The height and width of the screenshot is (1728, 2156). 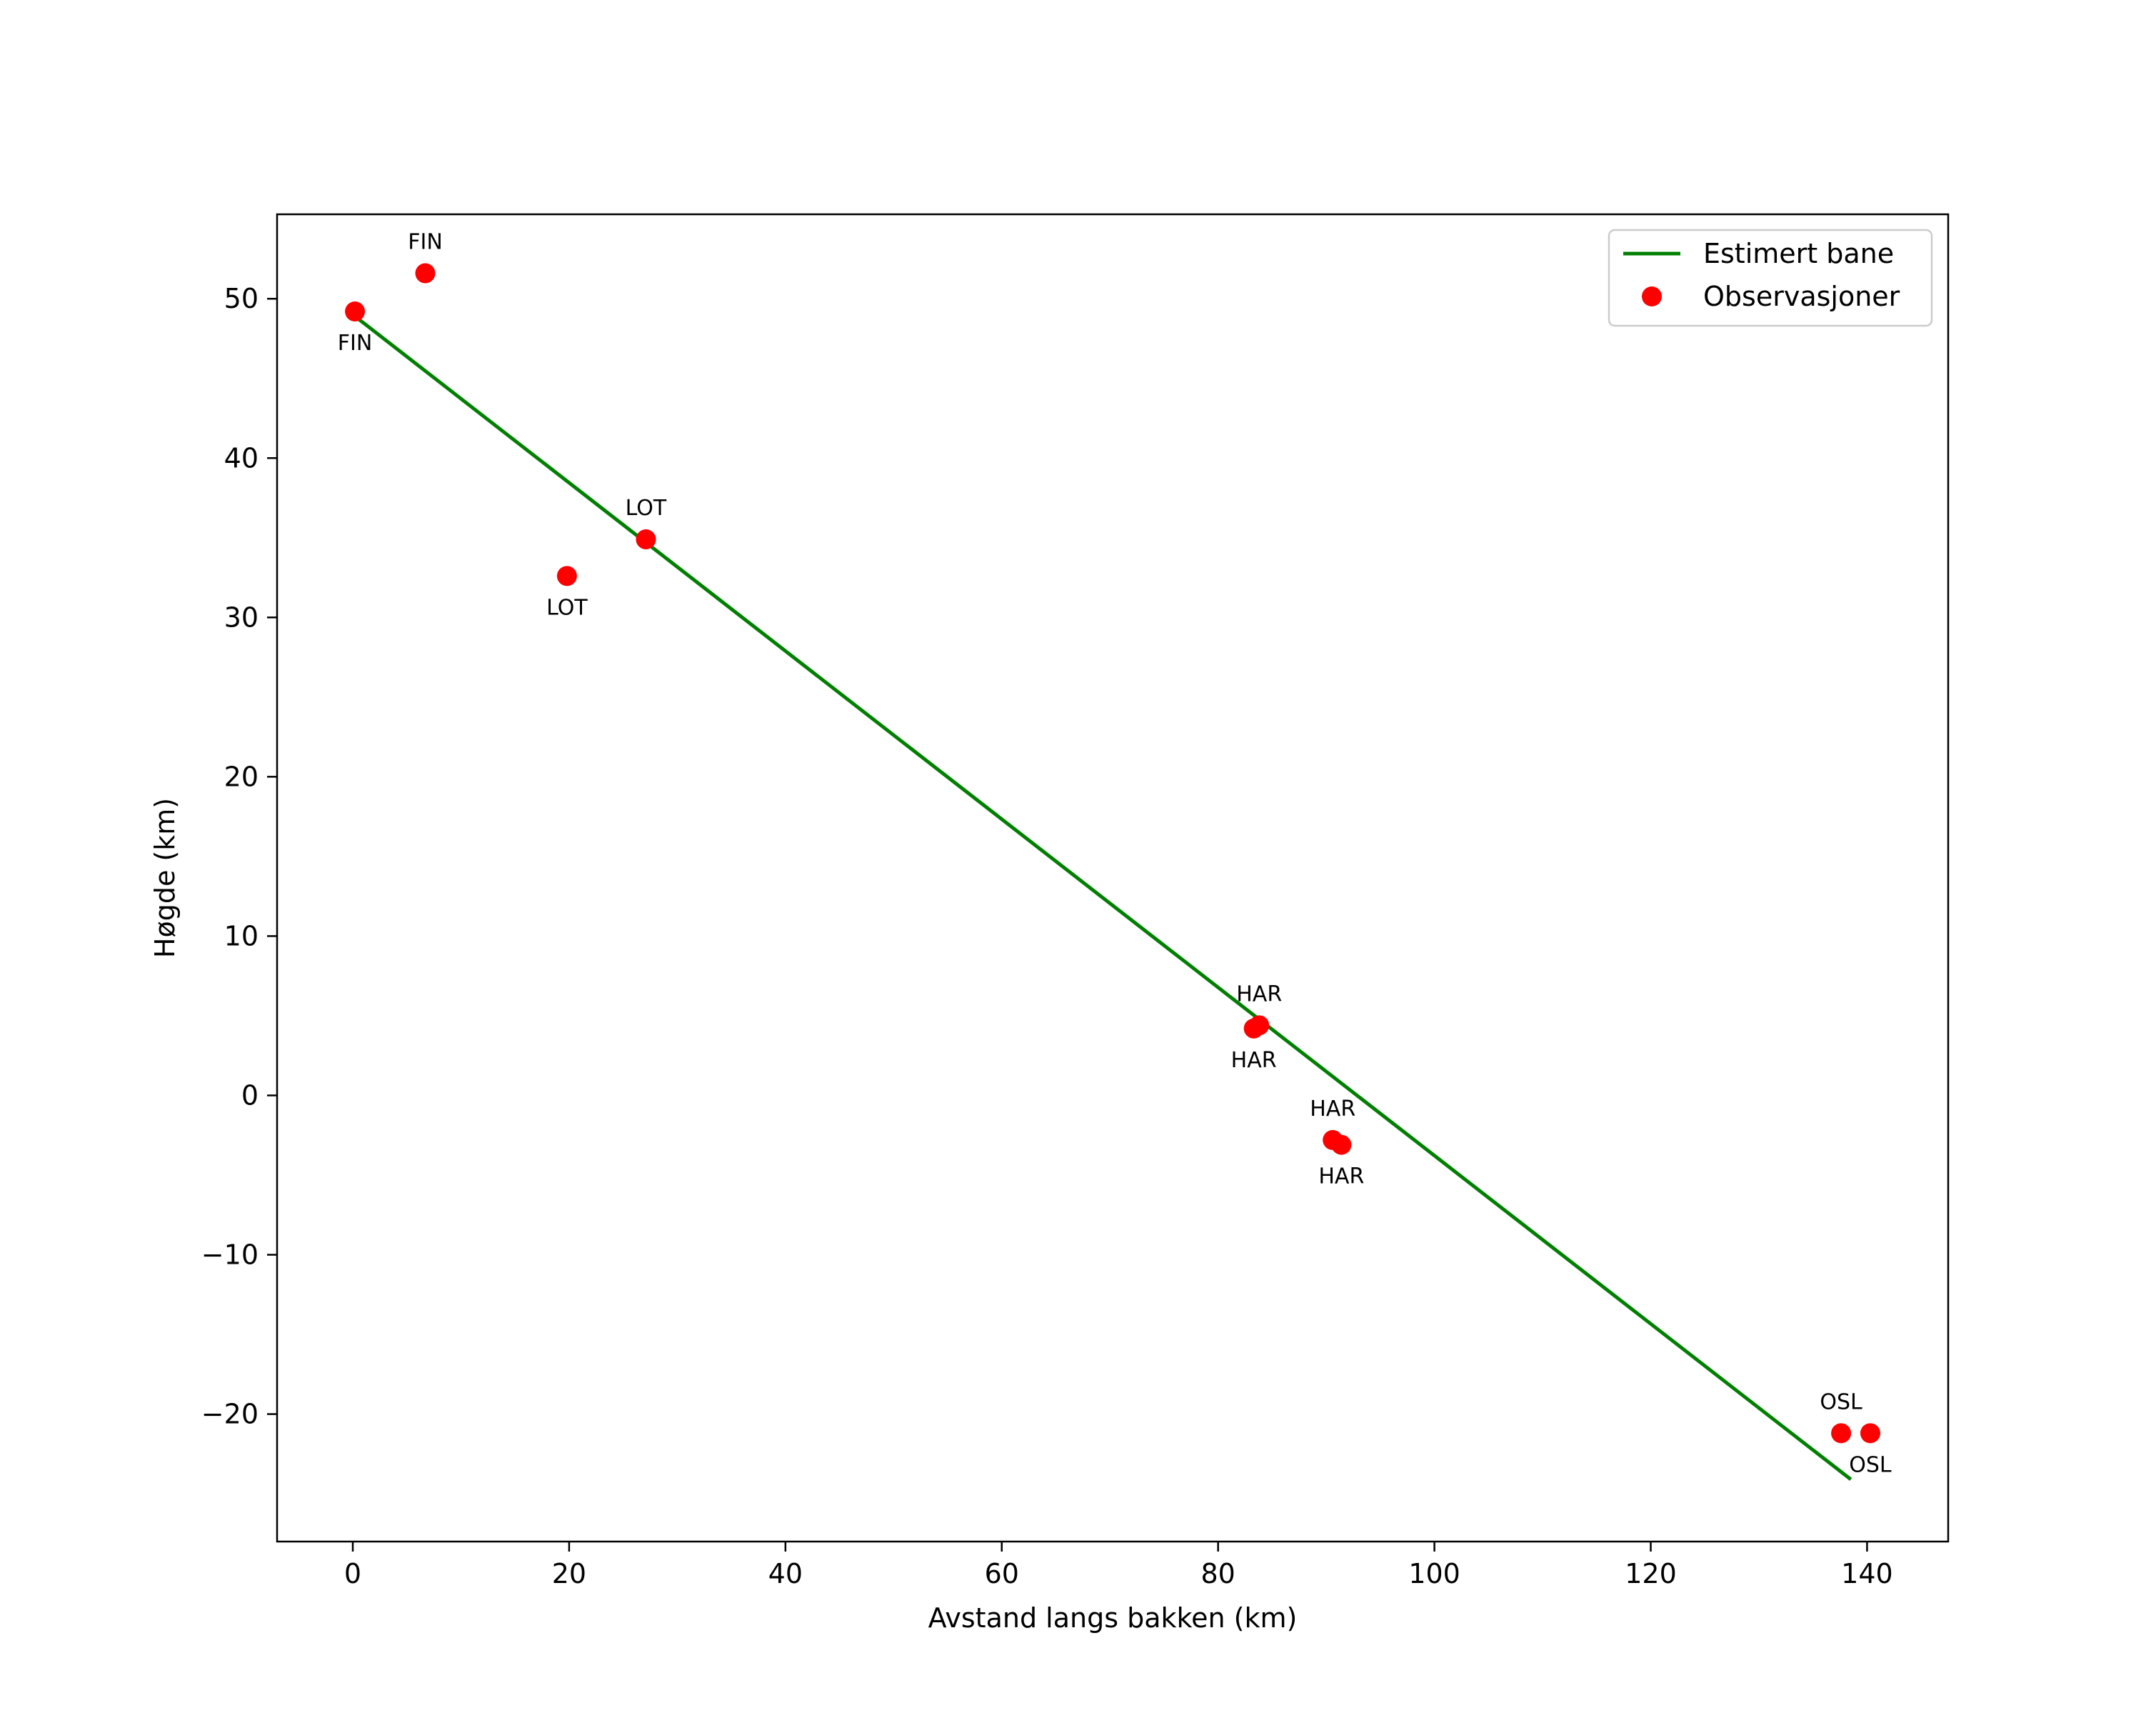 What do you see at coordinates (242, 298) in the screenshot?
I see `y-tick-label: 50` at bounding box center [242, 298].